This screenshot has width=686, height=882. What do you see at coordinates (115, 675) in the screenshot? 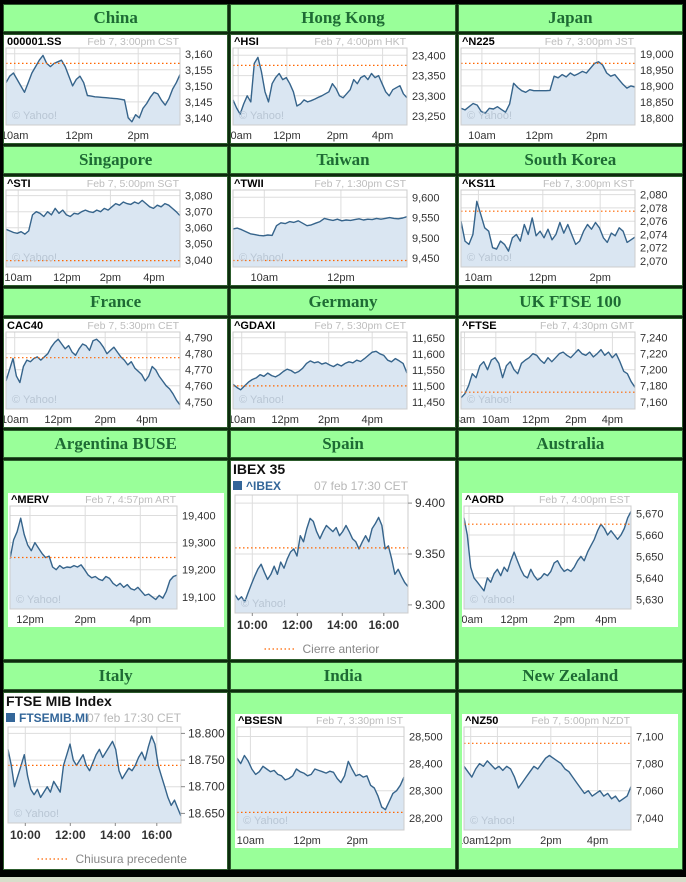
I see `header-label: Italy` at bounding box center [115, 675].